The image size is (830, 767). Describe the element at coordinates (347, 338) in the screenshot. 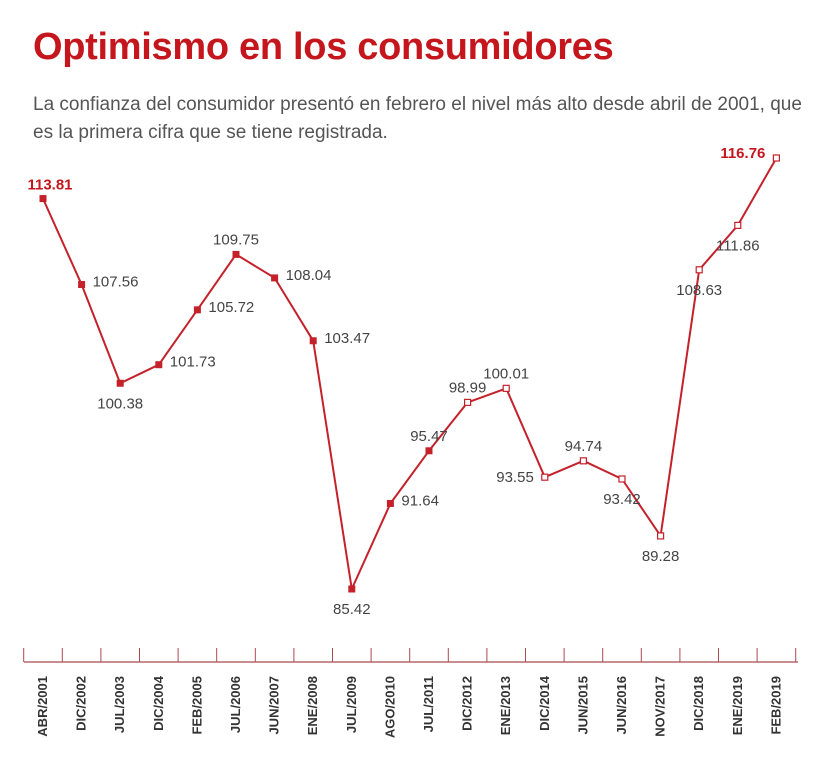

I see `data-label-ene-2008: 103.47` at that location.